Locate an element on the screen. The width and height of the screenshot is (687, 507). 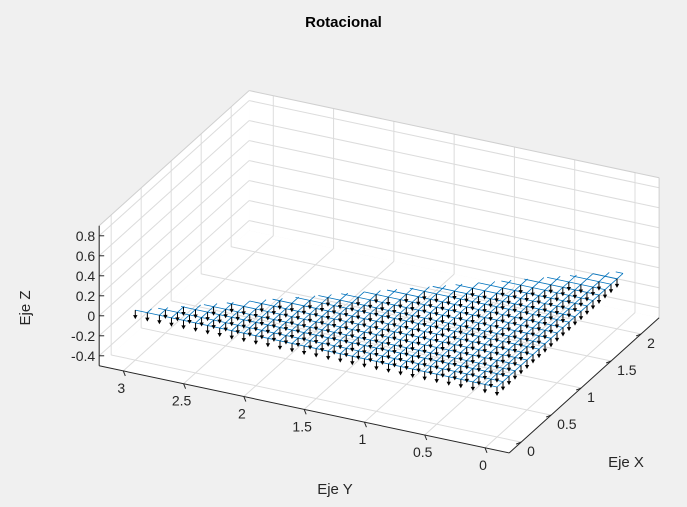
y-tick-label: 2 is located at coordinates (242, 414).